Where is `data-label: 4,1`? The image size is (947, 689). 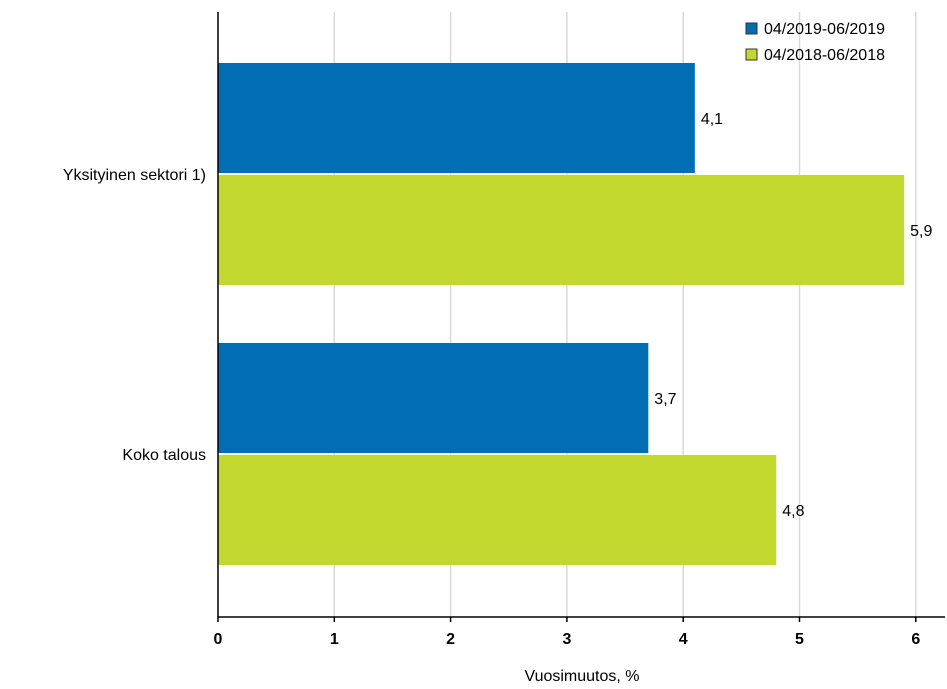
data-label: 4,1 is located at coordinates (712, 119).